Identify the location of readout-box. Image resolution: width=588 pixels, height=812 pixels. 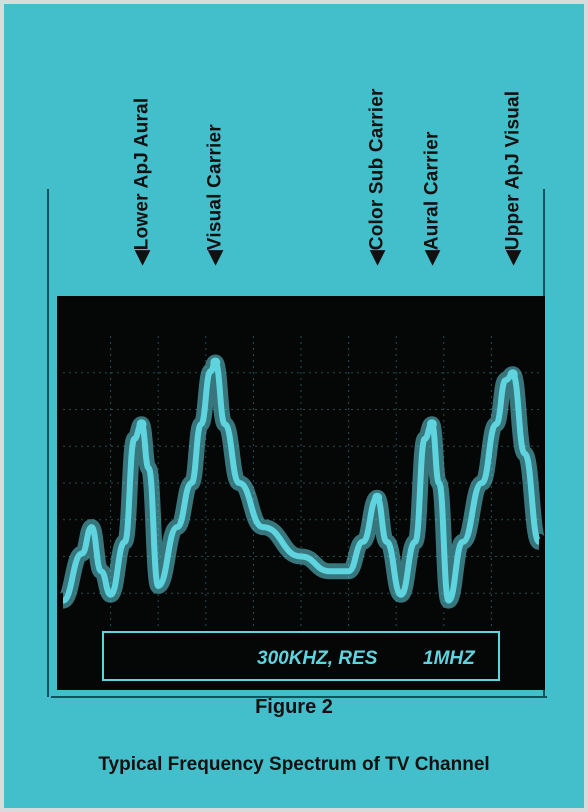
(301, 656).